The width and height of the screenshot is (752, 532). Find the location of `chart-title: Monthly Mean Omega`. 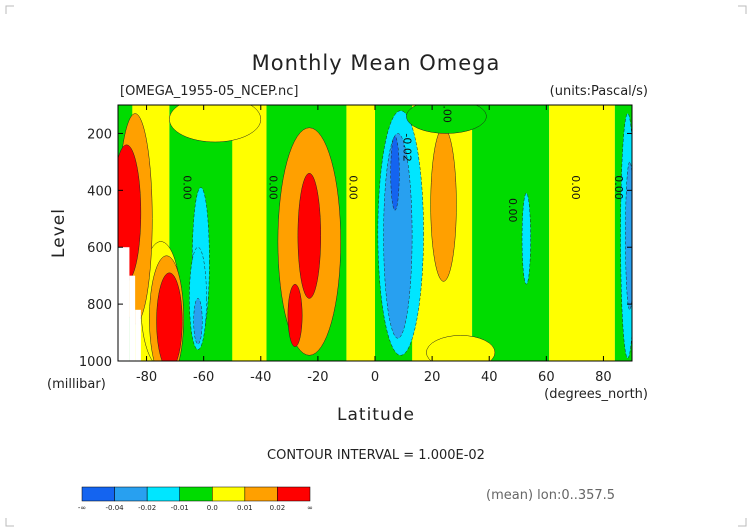

chart-title: Monthly Mean Omega is located at coordinates (376, 63).